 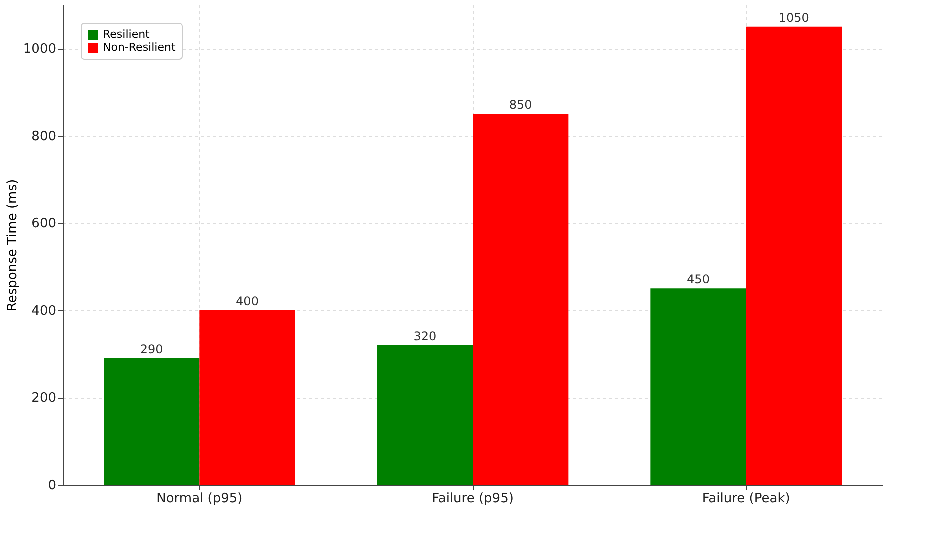 What do you see at coordinates (52, 486) in the screenshot?
I see `y-tick-label: 0` at bounding box center [52, 486].